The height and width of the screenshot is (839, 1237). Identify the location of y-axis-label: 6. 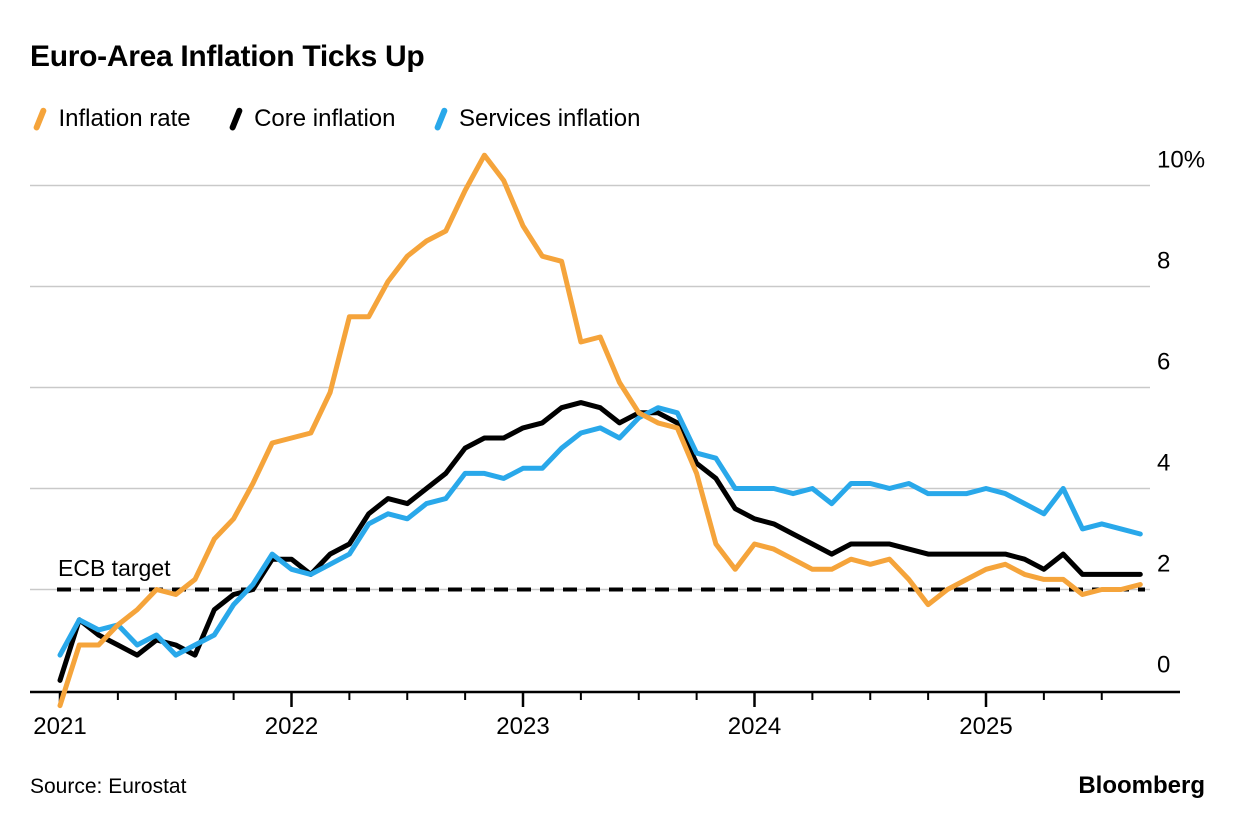
(1163, 362).